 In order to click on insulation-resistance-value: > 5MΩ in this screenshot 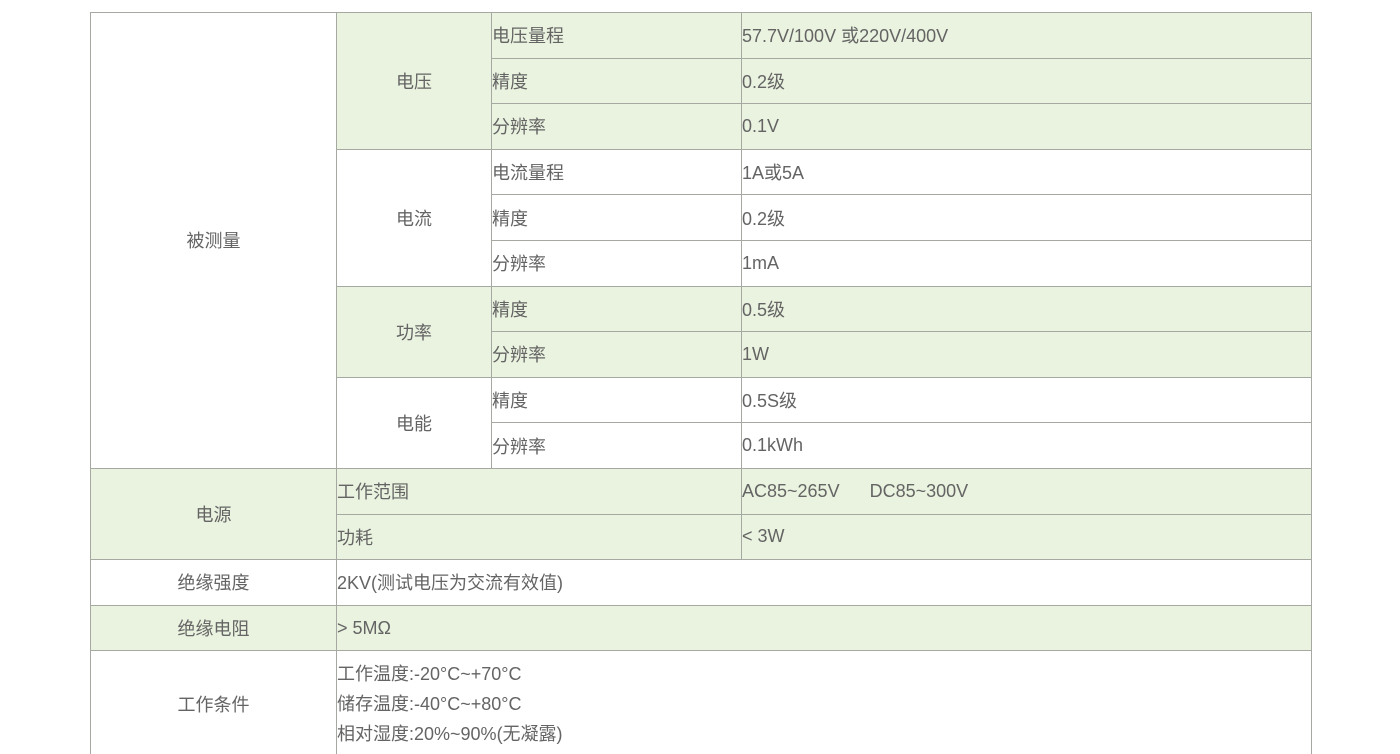, I will do `click(824, 628)`.